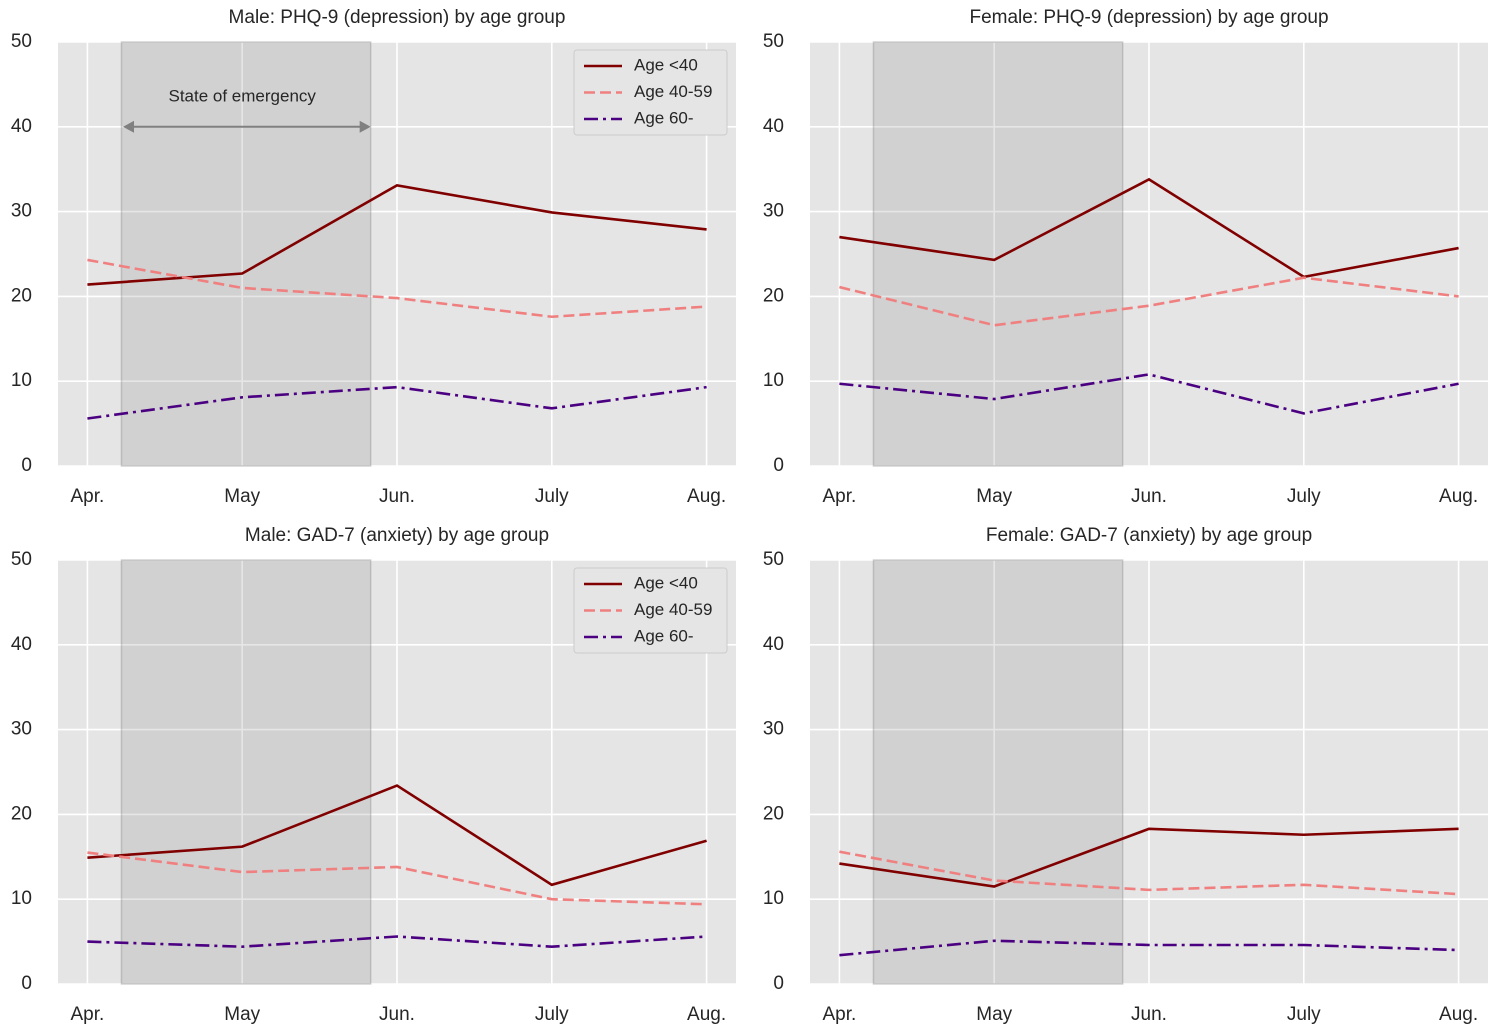  What do you see at coordinates (397, 17) in the screenshot?
I see `chart-title: Male: PHQ-9 (depression) by age group` at bounding box center [397, 17].